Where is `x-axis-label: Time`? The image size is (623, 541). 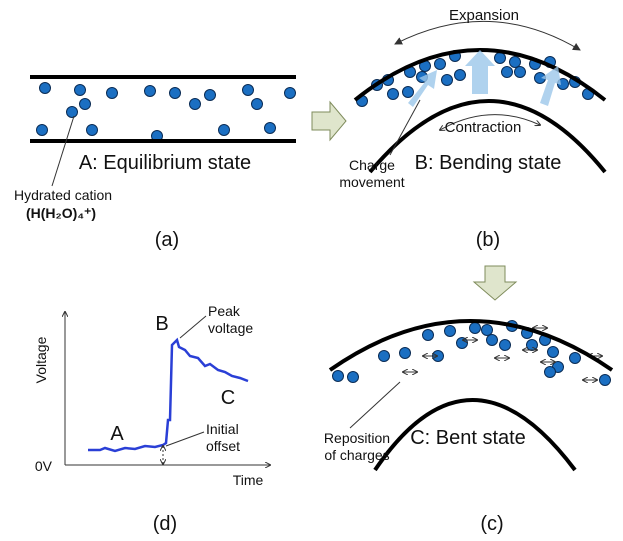 x-axis-label: Time is located at coordinates (248, 480).